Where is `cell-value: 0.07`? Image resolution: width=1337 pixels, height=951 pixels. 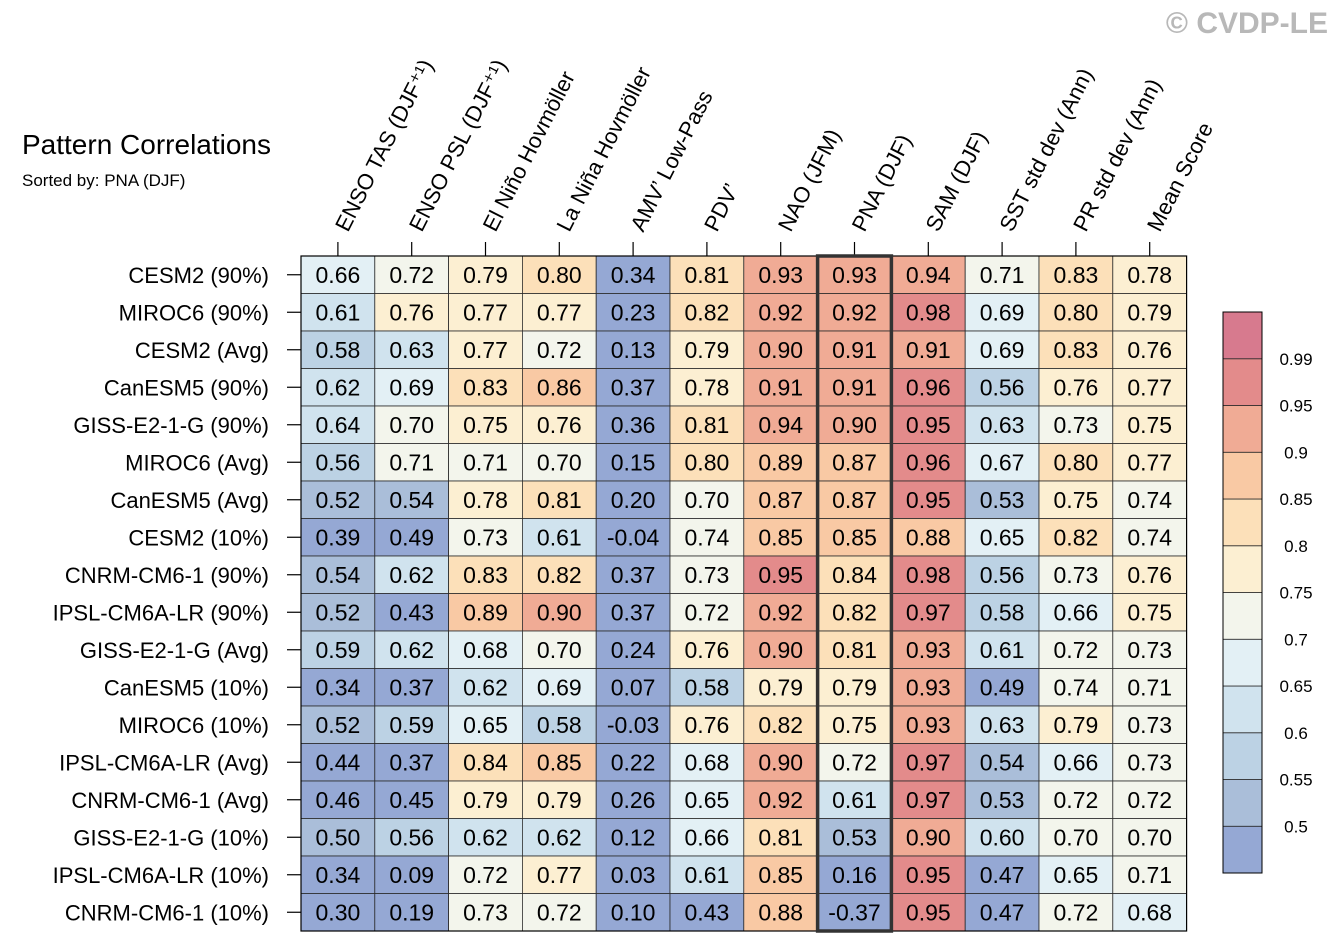 cell-value: 0.07 is located at coordinates (633, 687).